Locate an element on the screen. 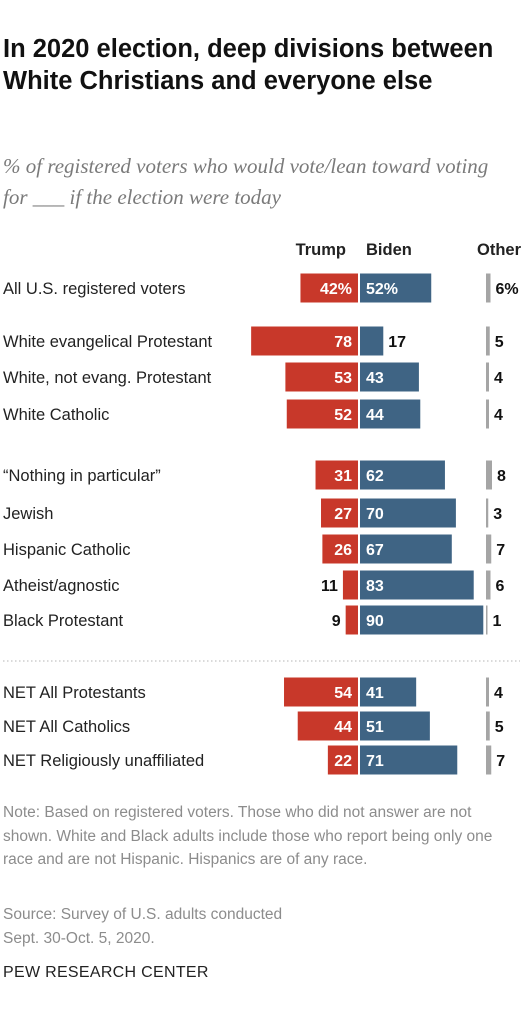  trump-value-label: 31 is located at coordinates (343, 476).